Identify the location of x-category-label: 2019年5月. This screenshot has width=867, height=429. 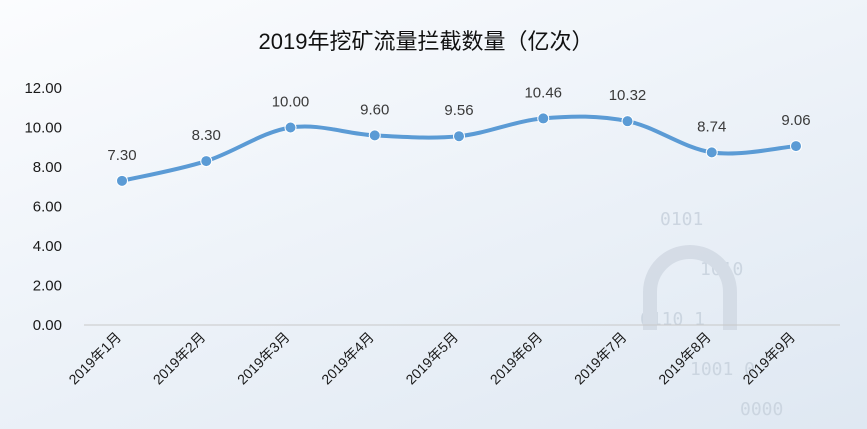
(431, 358).